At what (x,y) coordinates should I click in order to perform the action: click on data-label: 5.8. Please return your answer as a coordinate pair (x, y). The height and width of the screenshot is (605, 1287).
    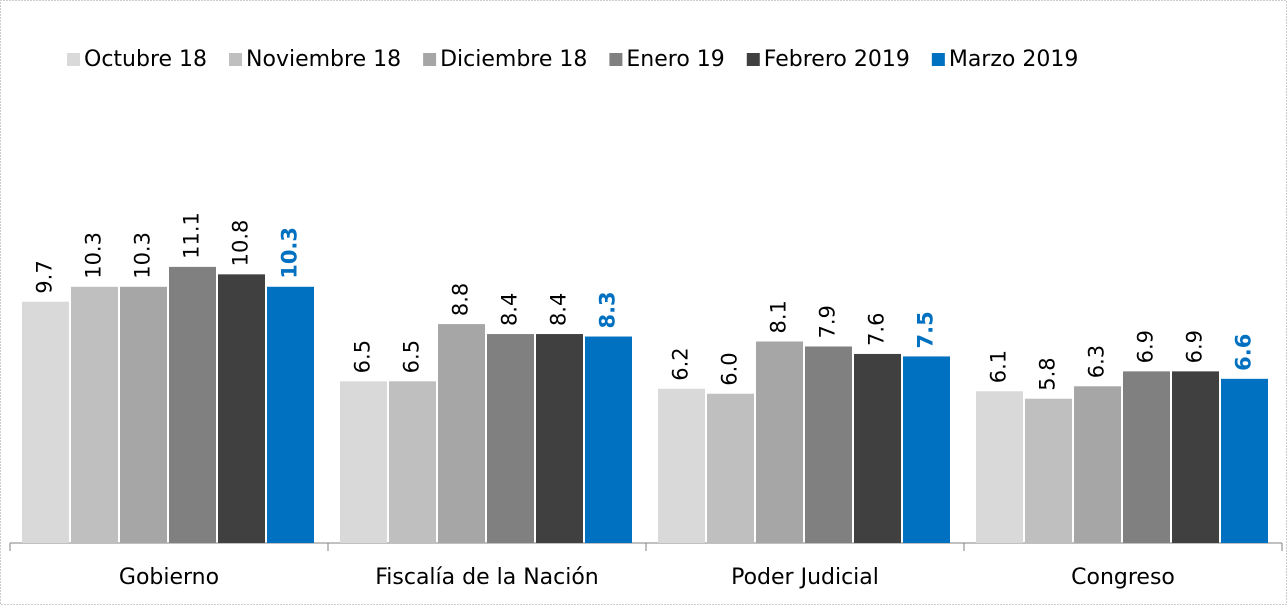
    Looking at the image, I should click on (1048, 373).